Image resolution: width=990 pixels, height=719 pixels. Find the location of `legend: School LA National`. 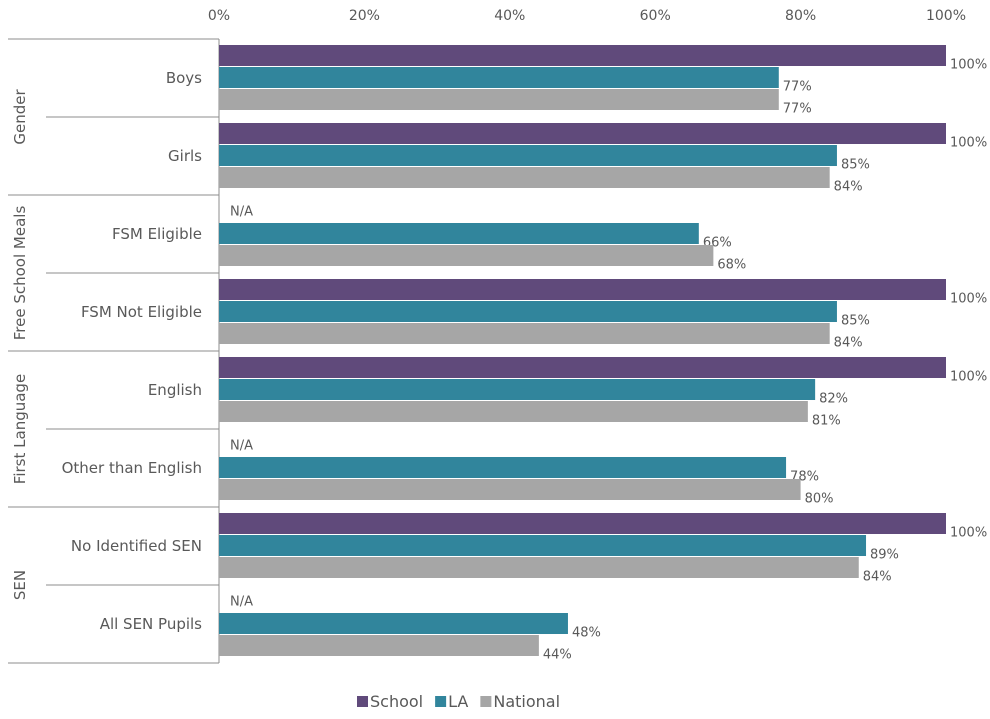

legend: School LA National is located at coordinates (458, 701).